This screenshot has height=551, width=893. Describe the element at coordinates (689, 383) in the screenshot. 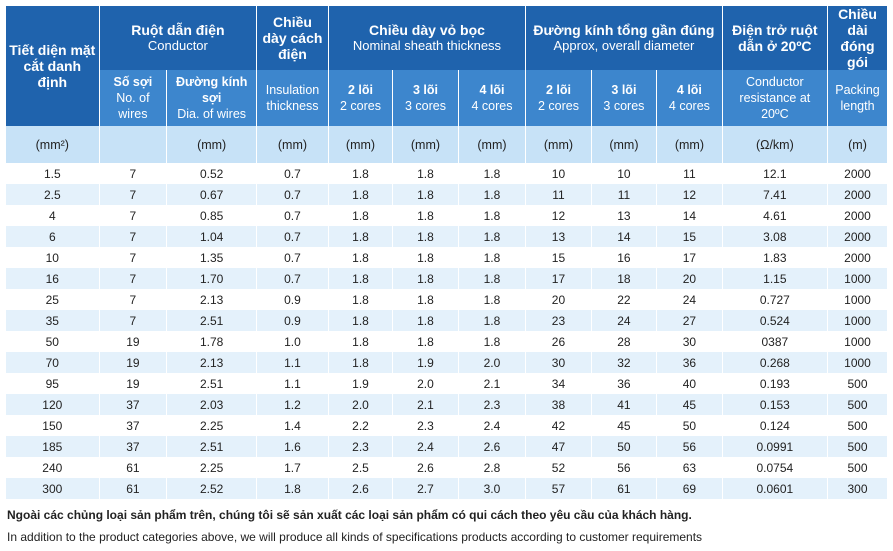

I see `cell-diameter-4: 40` at that location.